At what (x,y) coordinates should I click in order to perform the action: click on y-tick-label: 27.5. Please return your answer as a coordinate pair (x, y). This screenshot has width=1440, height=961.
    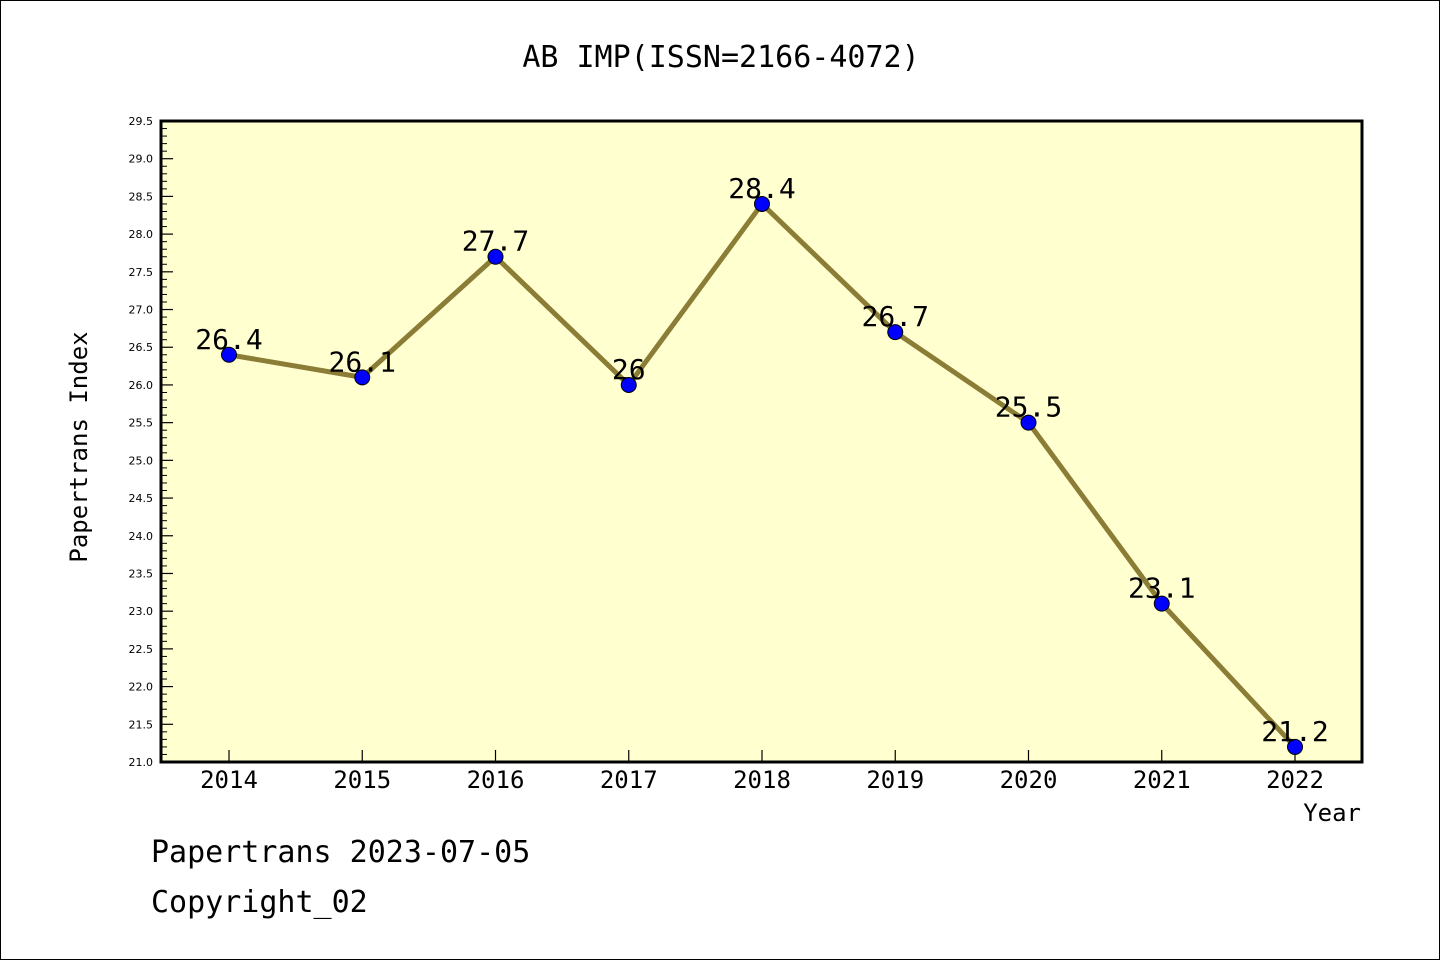
    Looking at the image, I should click on (141, 272).